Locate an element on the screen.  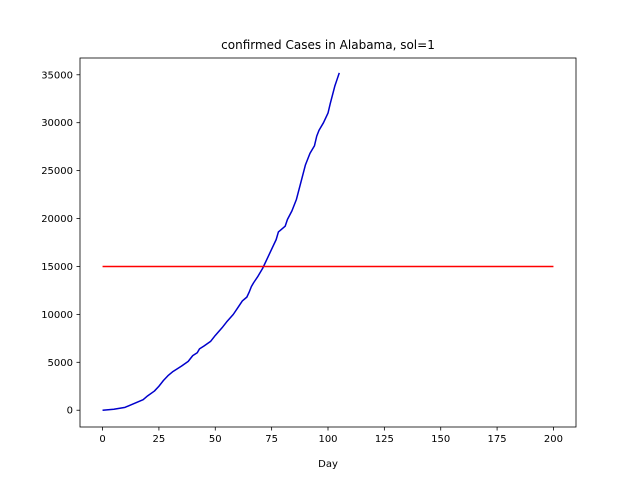
y-tick-label: 20000 is located at coordinates (57, 219).